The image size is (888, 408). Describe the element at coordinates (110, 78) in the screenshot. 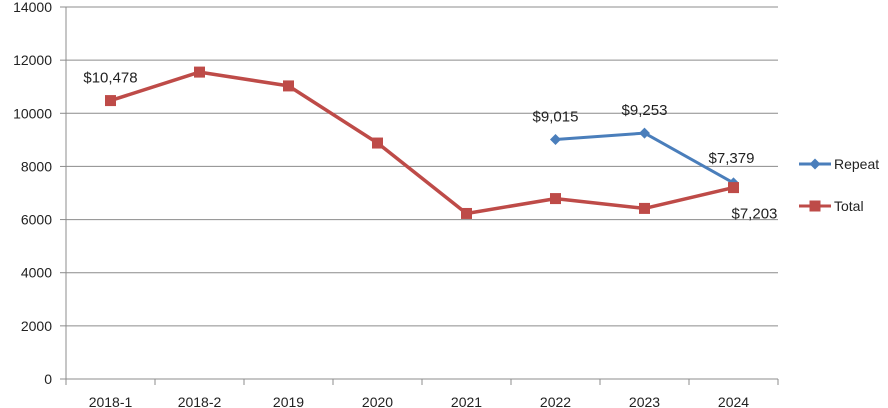

I see `data-label-total-2018-1: $10,478` at that location.